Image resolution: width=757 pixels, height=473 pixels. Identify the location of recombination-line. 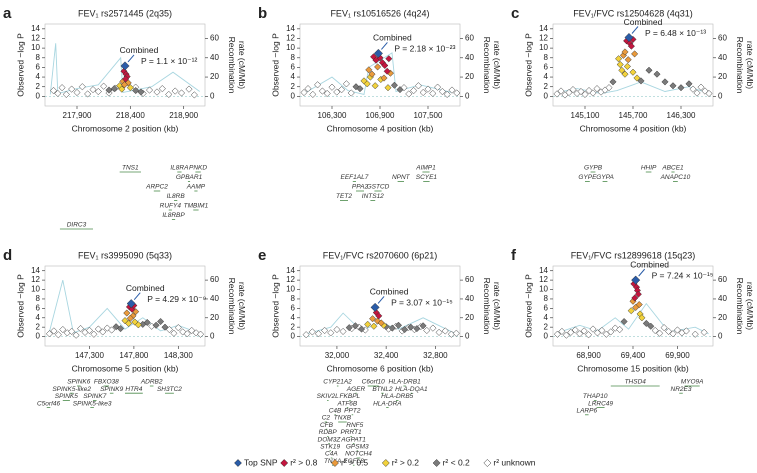
(124, 69).